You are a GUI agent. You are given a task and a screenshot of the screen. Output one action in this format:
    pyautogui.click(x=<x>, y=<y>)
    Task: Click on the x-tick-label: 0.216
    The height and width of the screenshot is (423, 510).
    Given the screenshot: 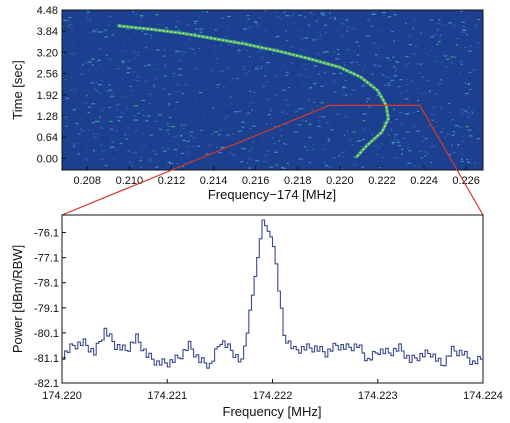 What is the action you would take?
    pyautogui.click(x=256, y=181)
    